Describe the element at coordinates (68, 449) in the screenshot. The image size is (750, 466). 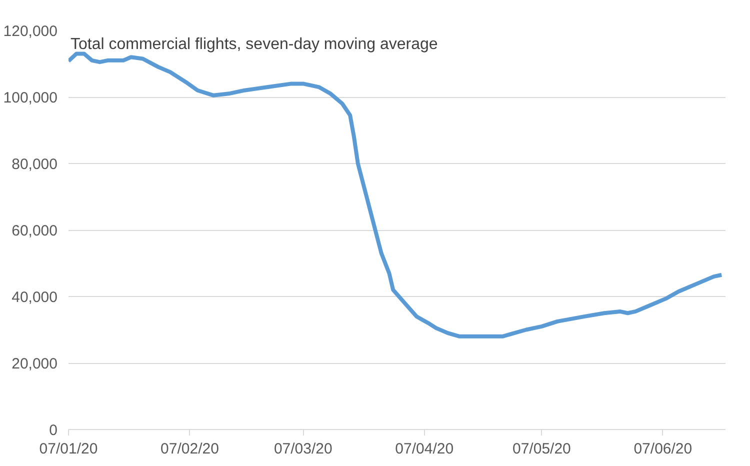
I see `x-tick-label: 07/01/20` at that location.